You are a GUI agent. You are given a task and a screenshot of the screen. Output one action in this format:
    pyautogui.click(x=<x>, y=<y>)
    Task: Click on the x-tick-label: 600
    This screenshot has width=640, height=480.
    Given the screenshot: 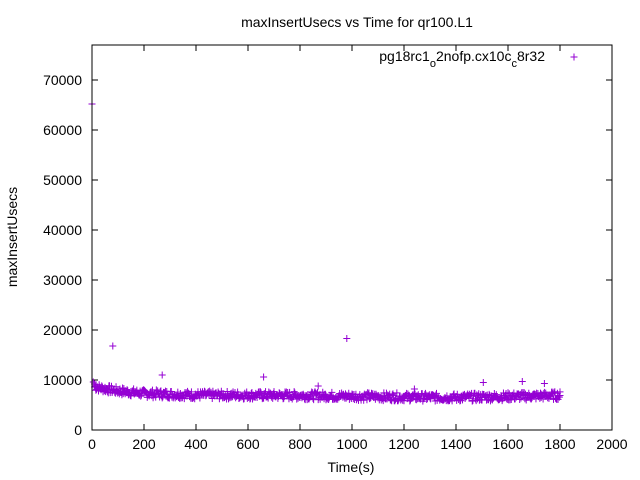 What is the action you would take?
    pyautogui.click(x=248, y=444)
    